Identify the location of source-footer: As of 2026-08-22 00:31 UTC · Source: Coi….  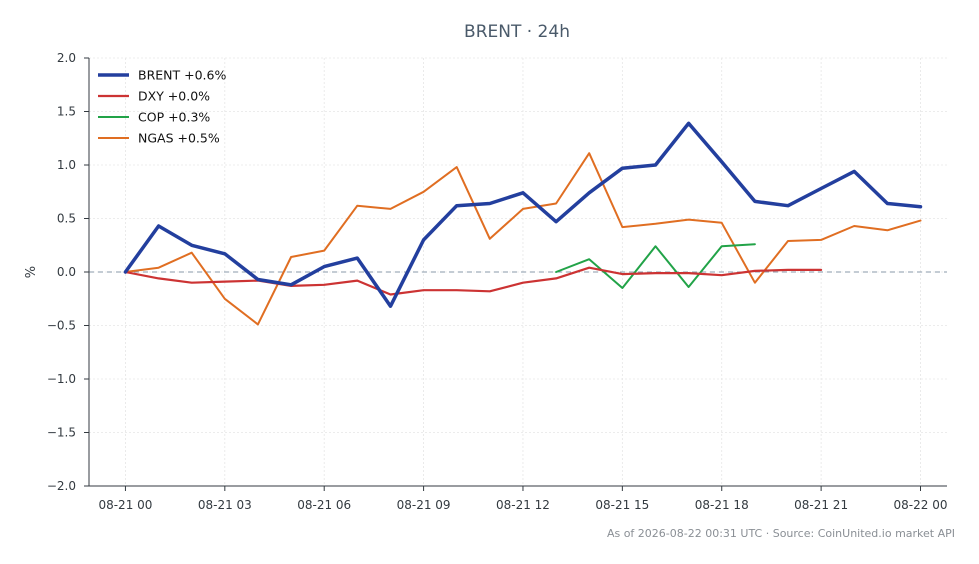
(781, 533).